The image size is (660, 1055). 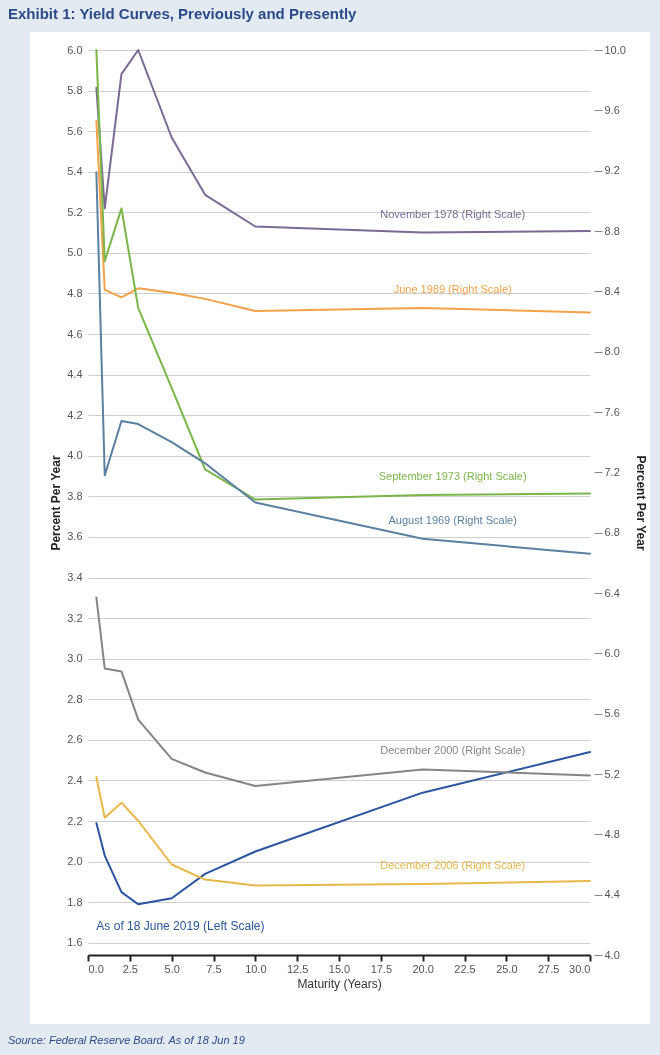 I want to click on x-tick-label: 0.0, so click(x=96, y=968).